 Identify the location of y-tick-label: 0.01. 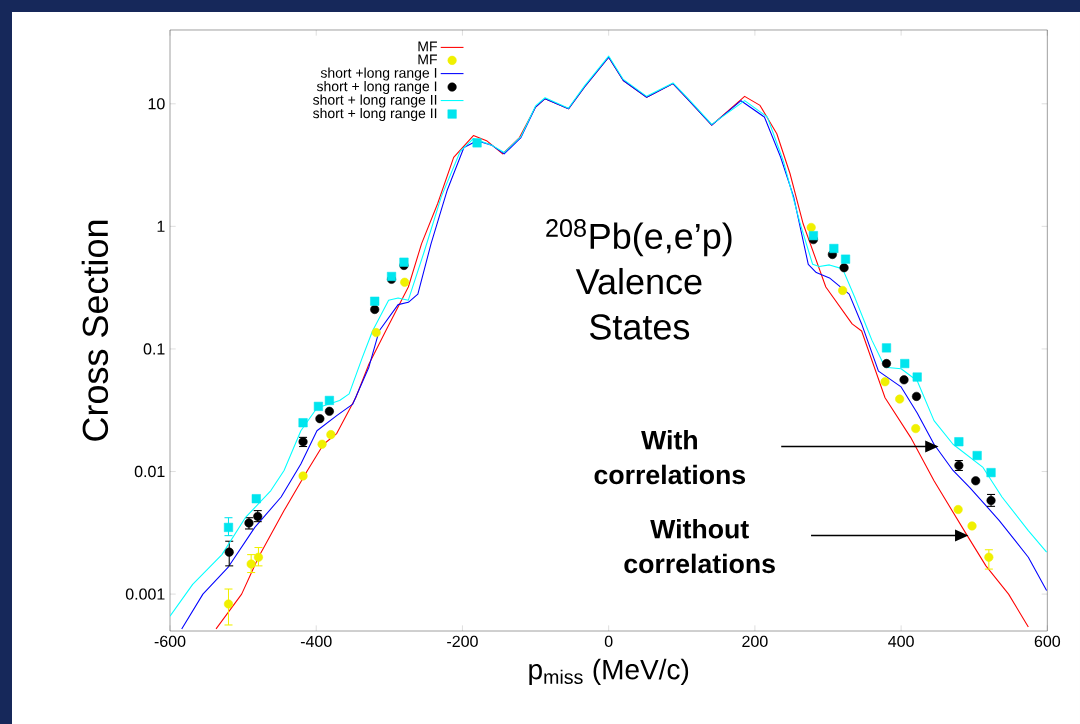
(149, 471).